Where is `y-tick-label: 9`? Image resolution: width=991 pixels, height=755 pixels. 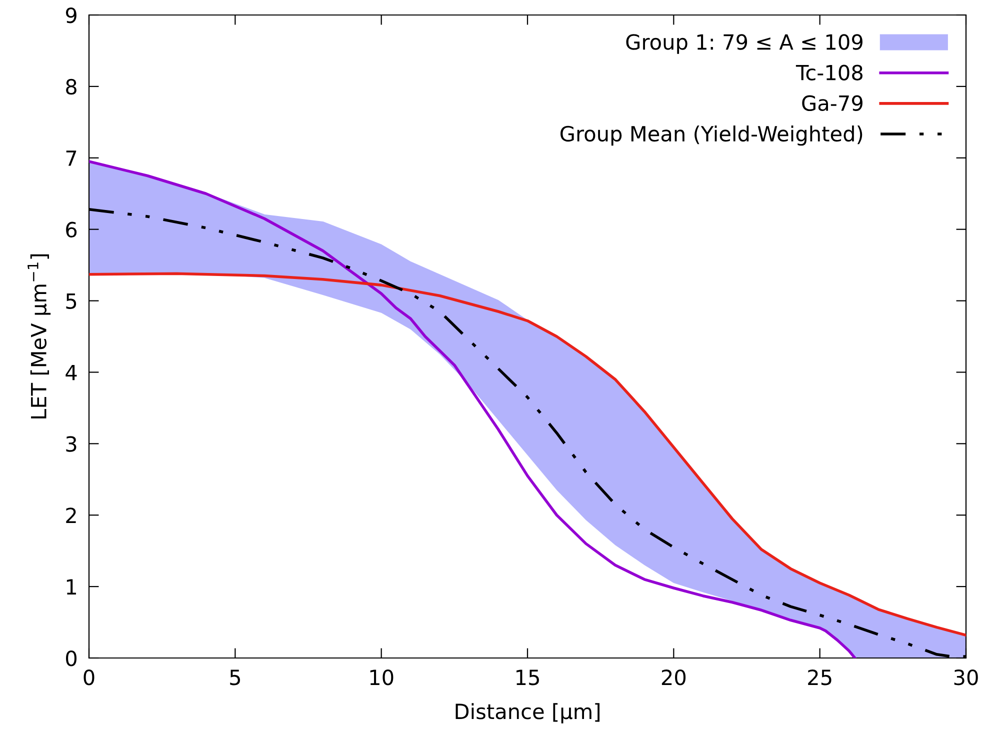
y-tick-label: 9 is located at coordinates (71, 15).